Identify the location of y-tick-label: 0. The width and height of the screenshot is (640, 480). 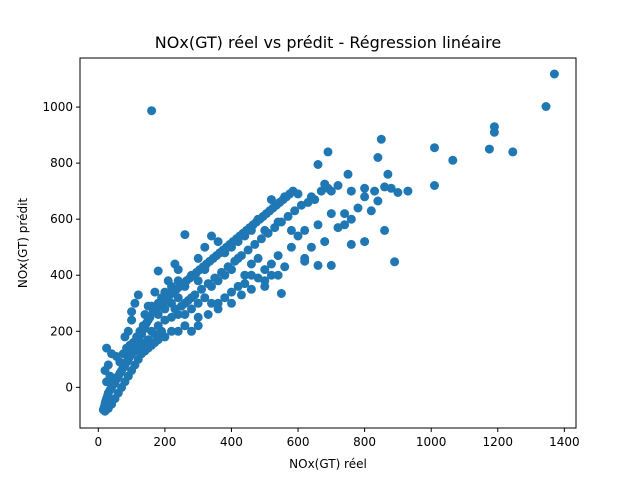
(69, 387).